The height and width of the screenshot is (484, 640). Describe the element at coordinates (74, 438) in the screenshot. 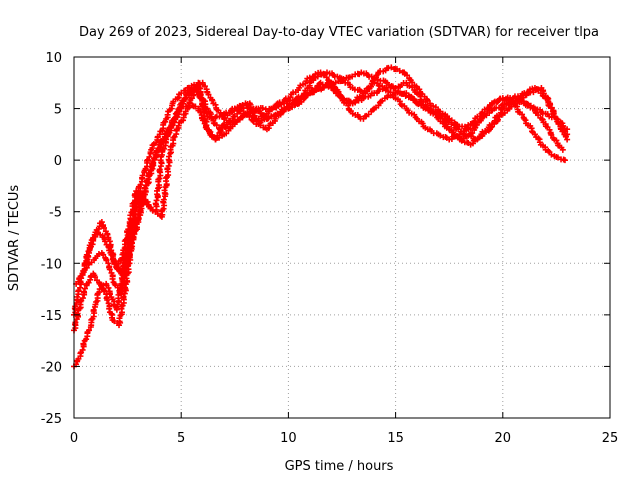

I see `x-tick-label: 0` at that location.